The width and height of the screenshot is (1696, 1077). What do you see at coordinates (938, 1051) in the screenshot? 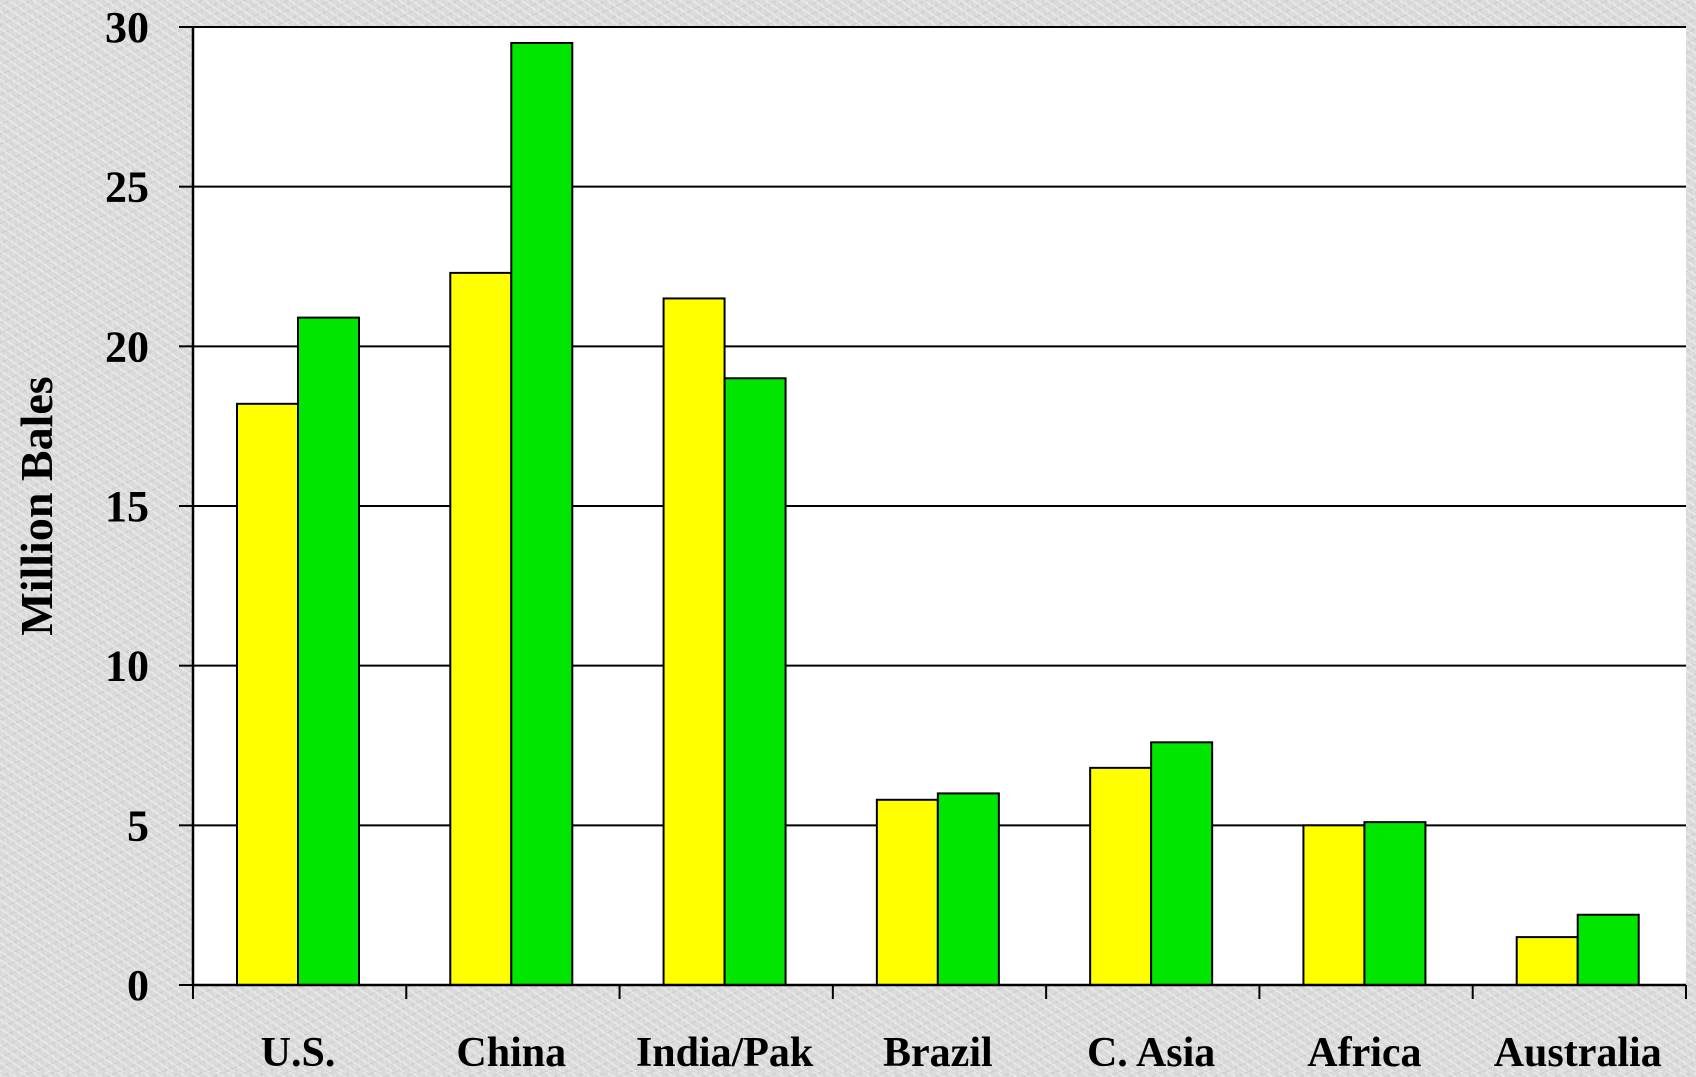
I see `x-tick-label: Brazil` at bounding box center [938, 1051].